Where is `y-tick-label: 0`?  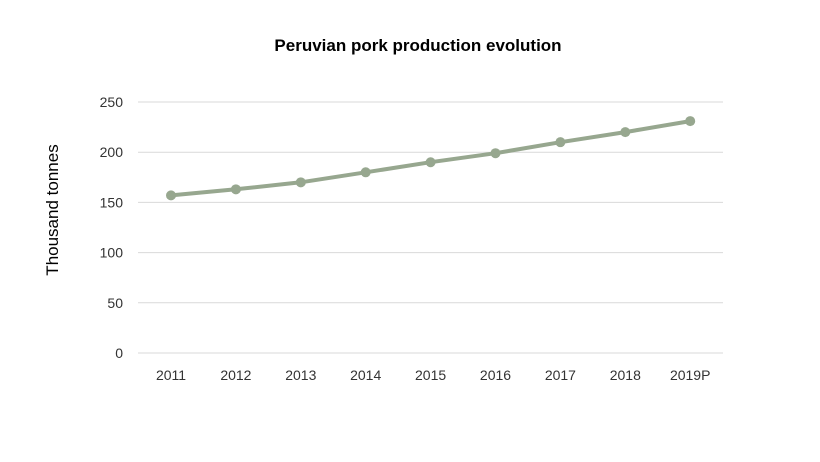
y-tick-label: 0 is located at coordinates (119, 353).